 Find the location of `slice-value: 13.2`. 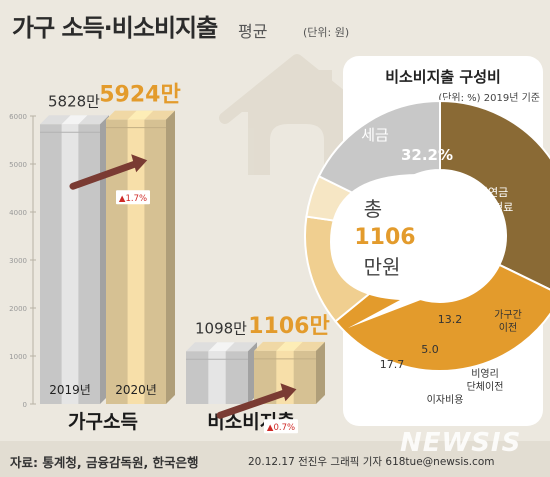

slice-value: 13.2 is located at coordinates (450, 319).